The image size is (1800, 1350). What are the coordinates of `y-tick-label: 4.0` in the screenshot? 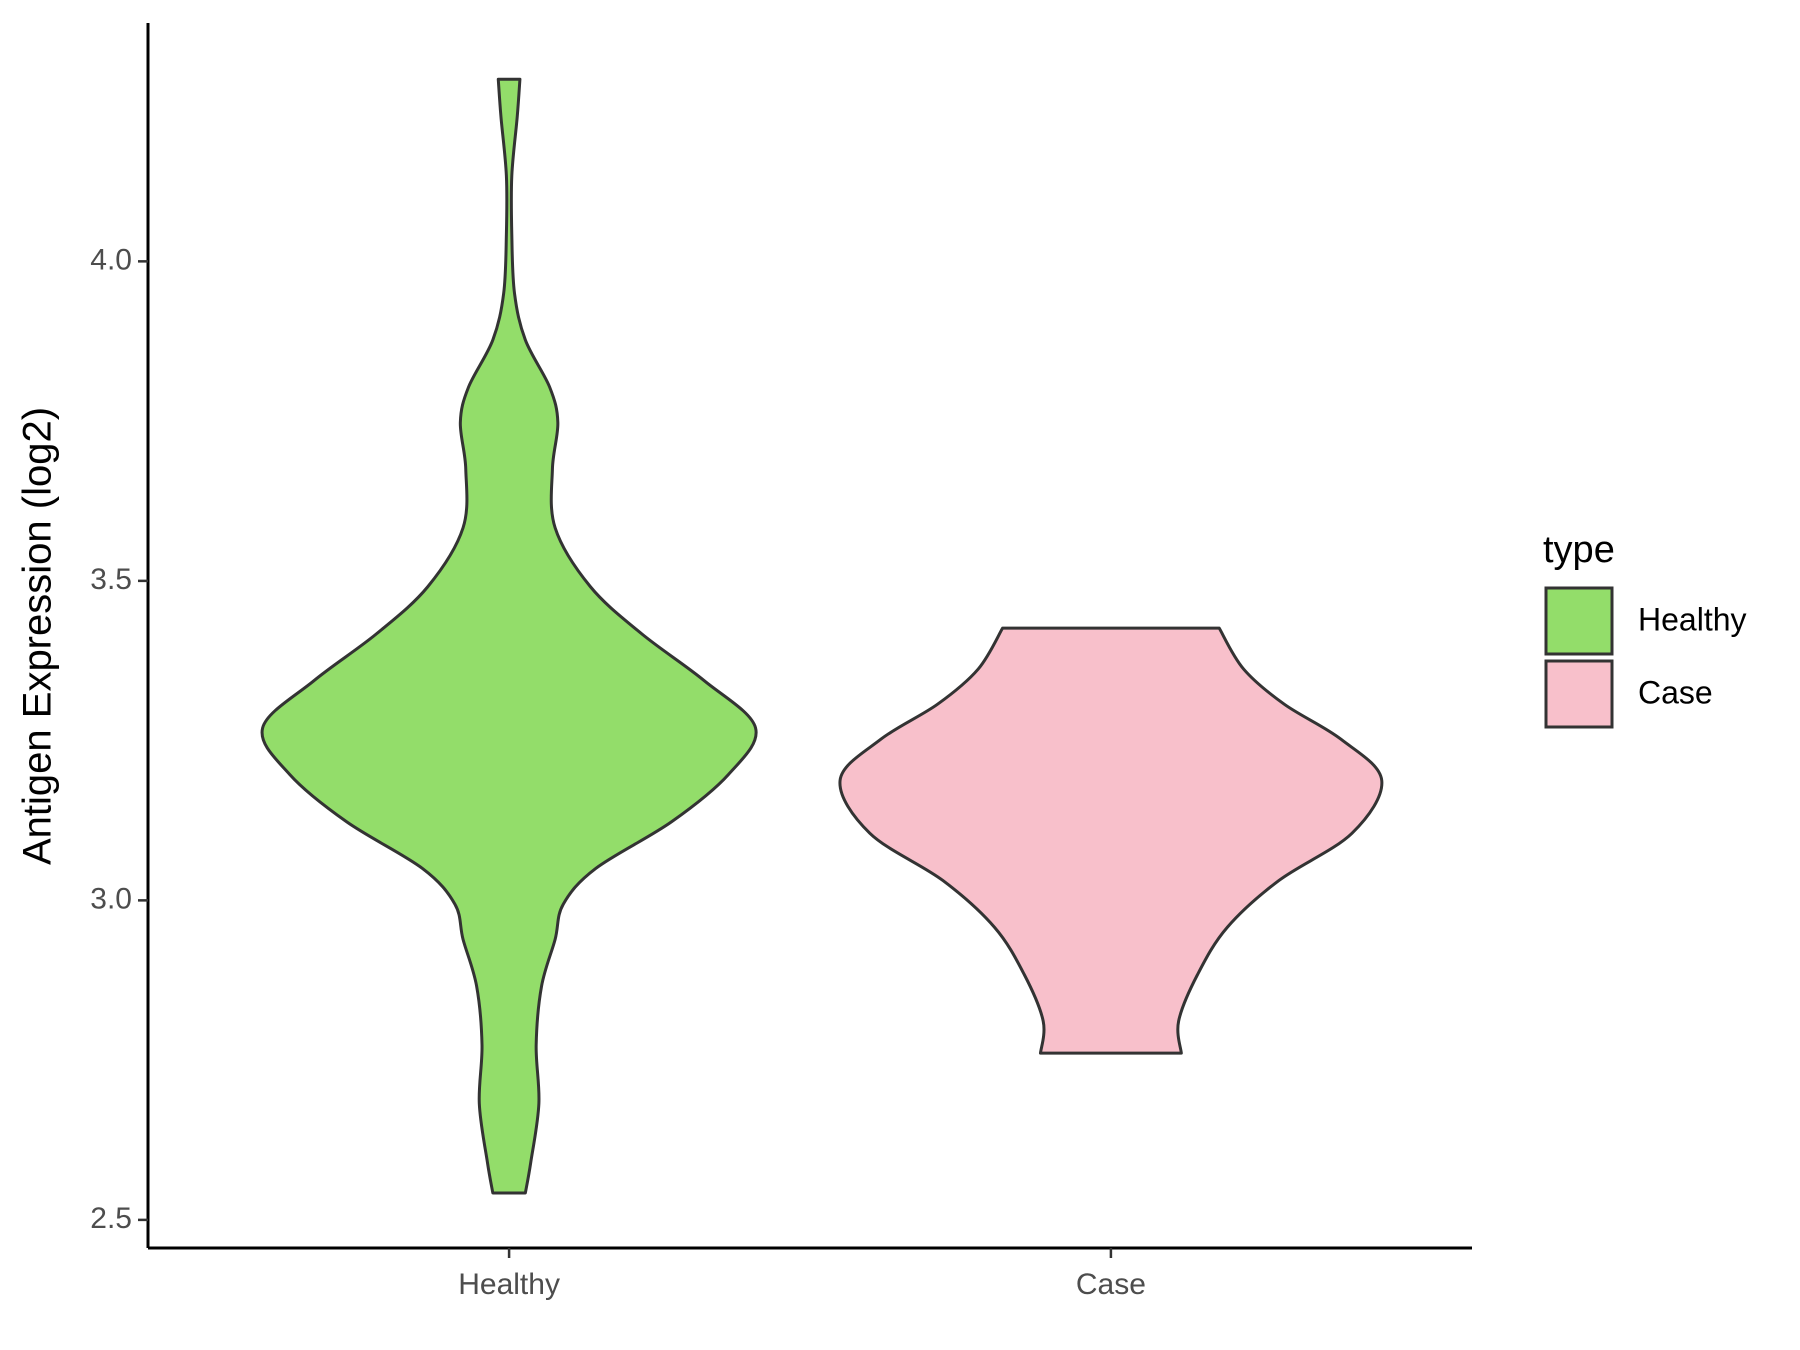 It's located at (111, 259).